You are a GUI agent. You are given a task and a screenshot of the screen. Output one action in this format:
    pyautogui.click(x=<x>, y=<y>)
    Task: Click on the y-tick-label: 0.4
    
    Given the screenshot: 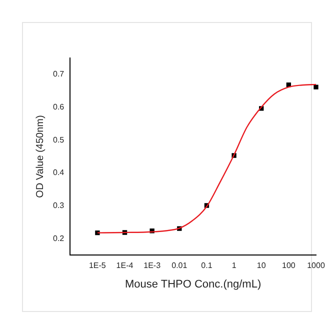 What is the action you would take?
    pyautogui.click(x=58, y=173)
    